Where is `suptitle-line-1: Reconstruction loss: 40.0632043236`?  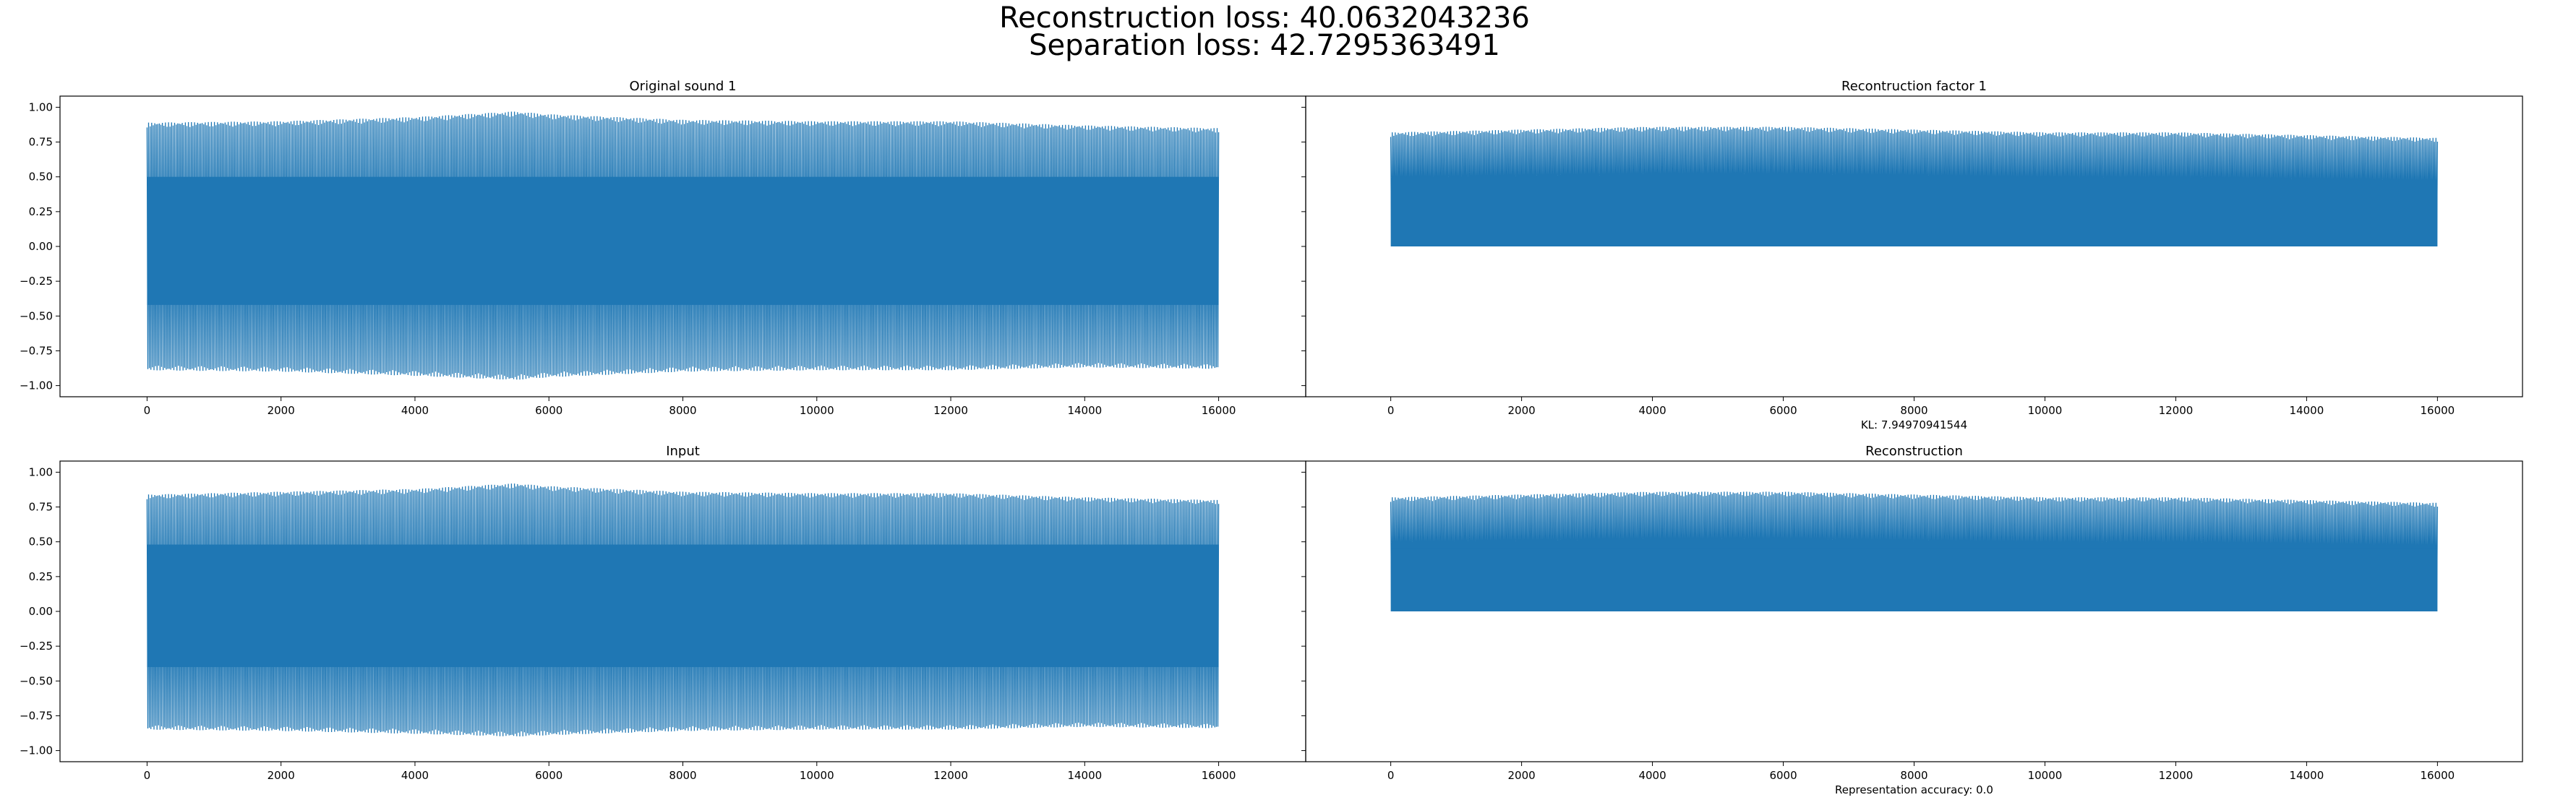 suptitle-line-1: Reconstruction loss: 40.0632043236 is located at coordinates (1264, 18).